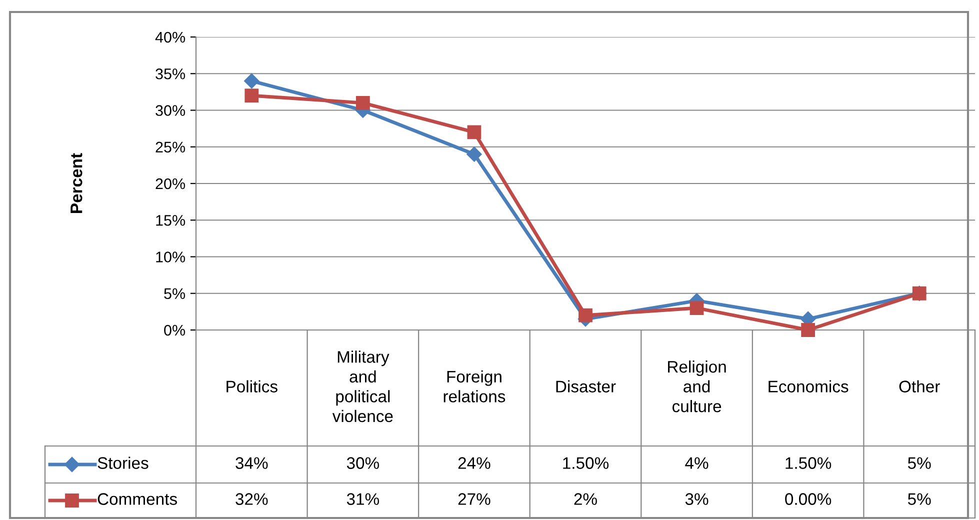 This screenshot has width=979, height=520. What do you see at coordinates (171, 220) in the screenshot?
I see `y-tick-label: 15%` at bounding box center [171, 220].